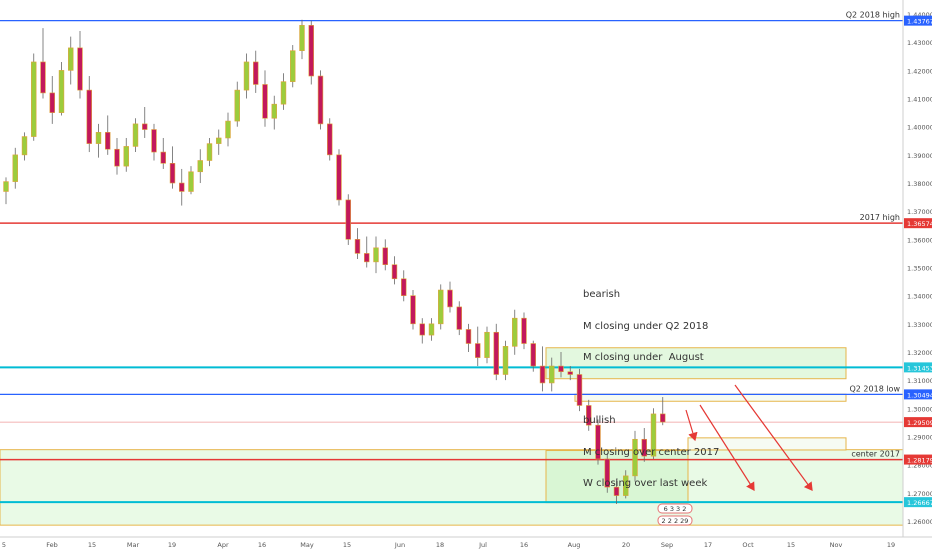 The image size is (932, 550). What do you see at coordinates (919, 240) in the screenshot?
I see `y-tick-label: 1.36000` at bounding box center [919, 240].